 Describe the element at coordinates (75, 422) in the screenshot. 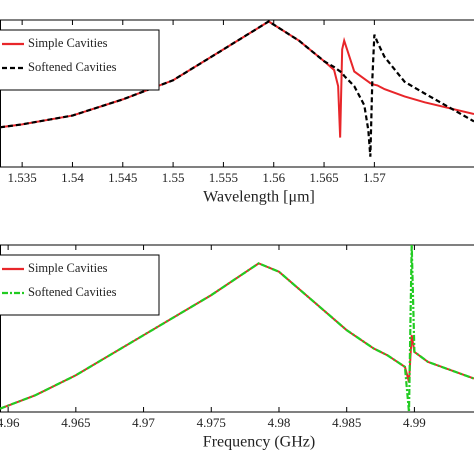

I see `x-tick-label: 4.965` at that location.